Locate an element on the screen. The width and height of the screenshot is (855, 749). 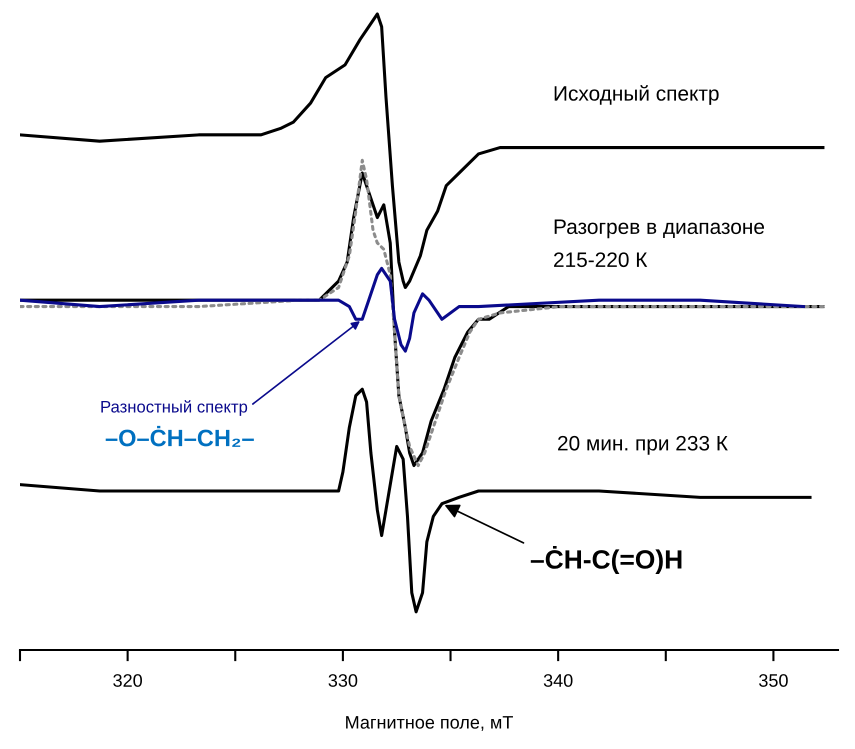
annotation: –ĊH-C(=O)H is located at coordinates (606, 560).